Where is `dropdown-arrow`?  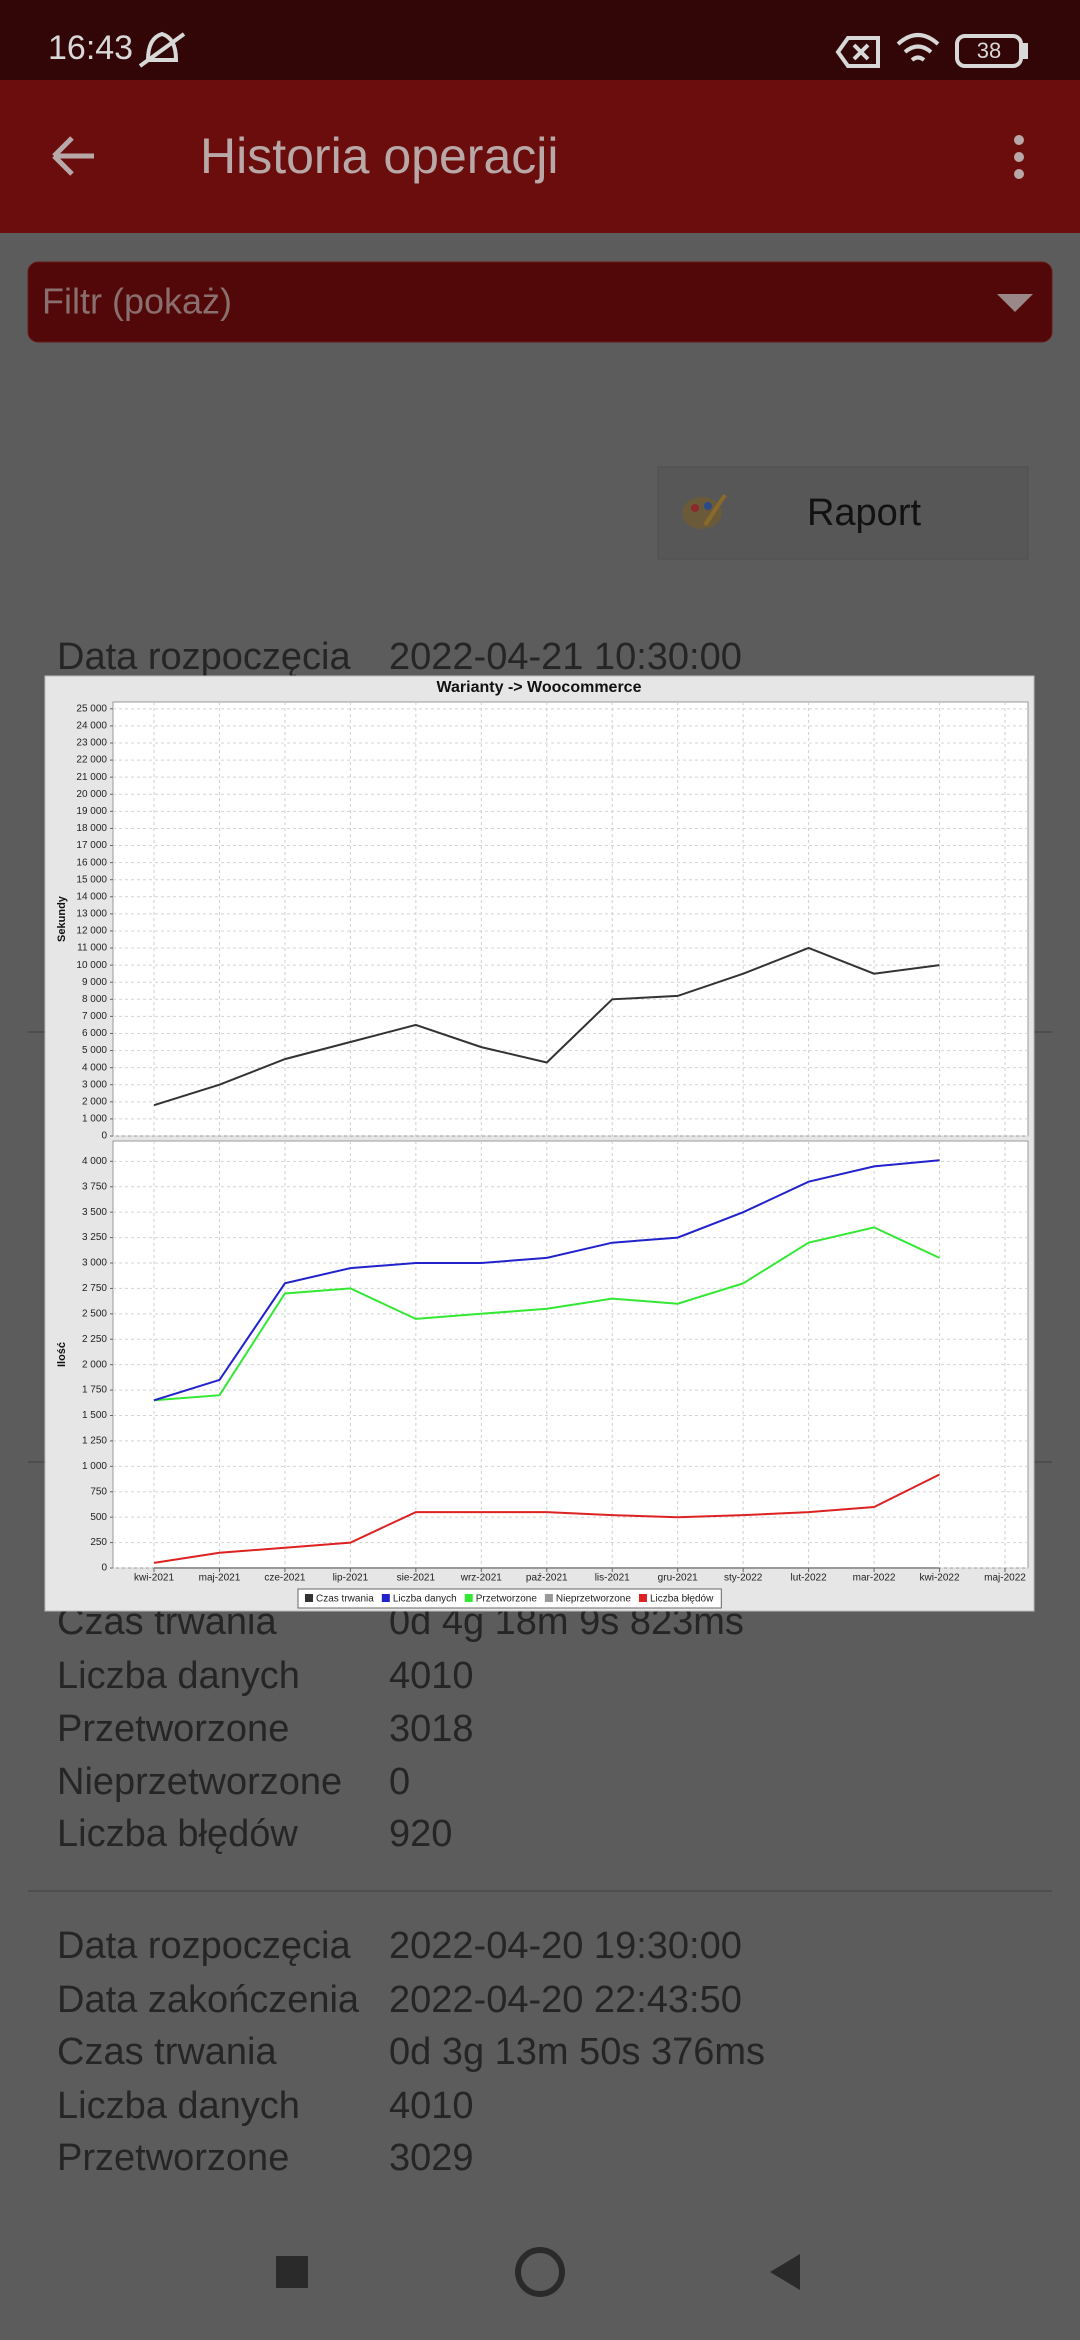 dropdown-arrow is located at coordinates (1015, 303).